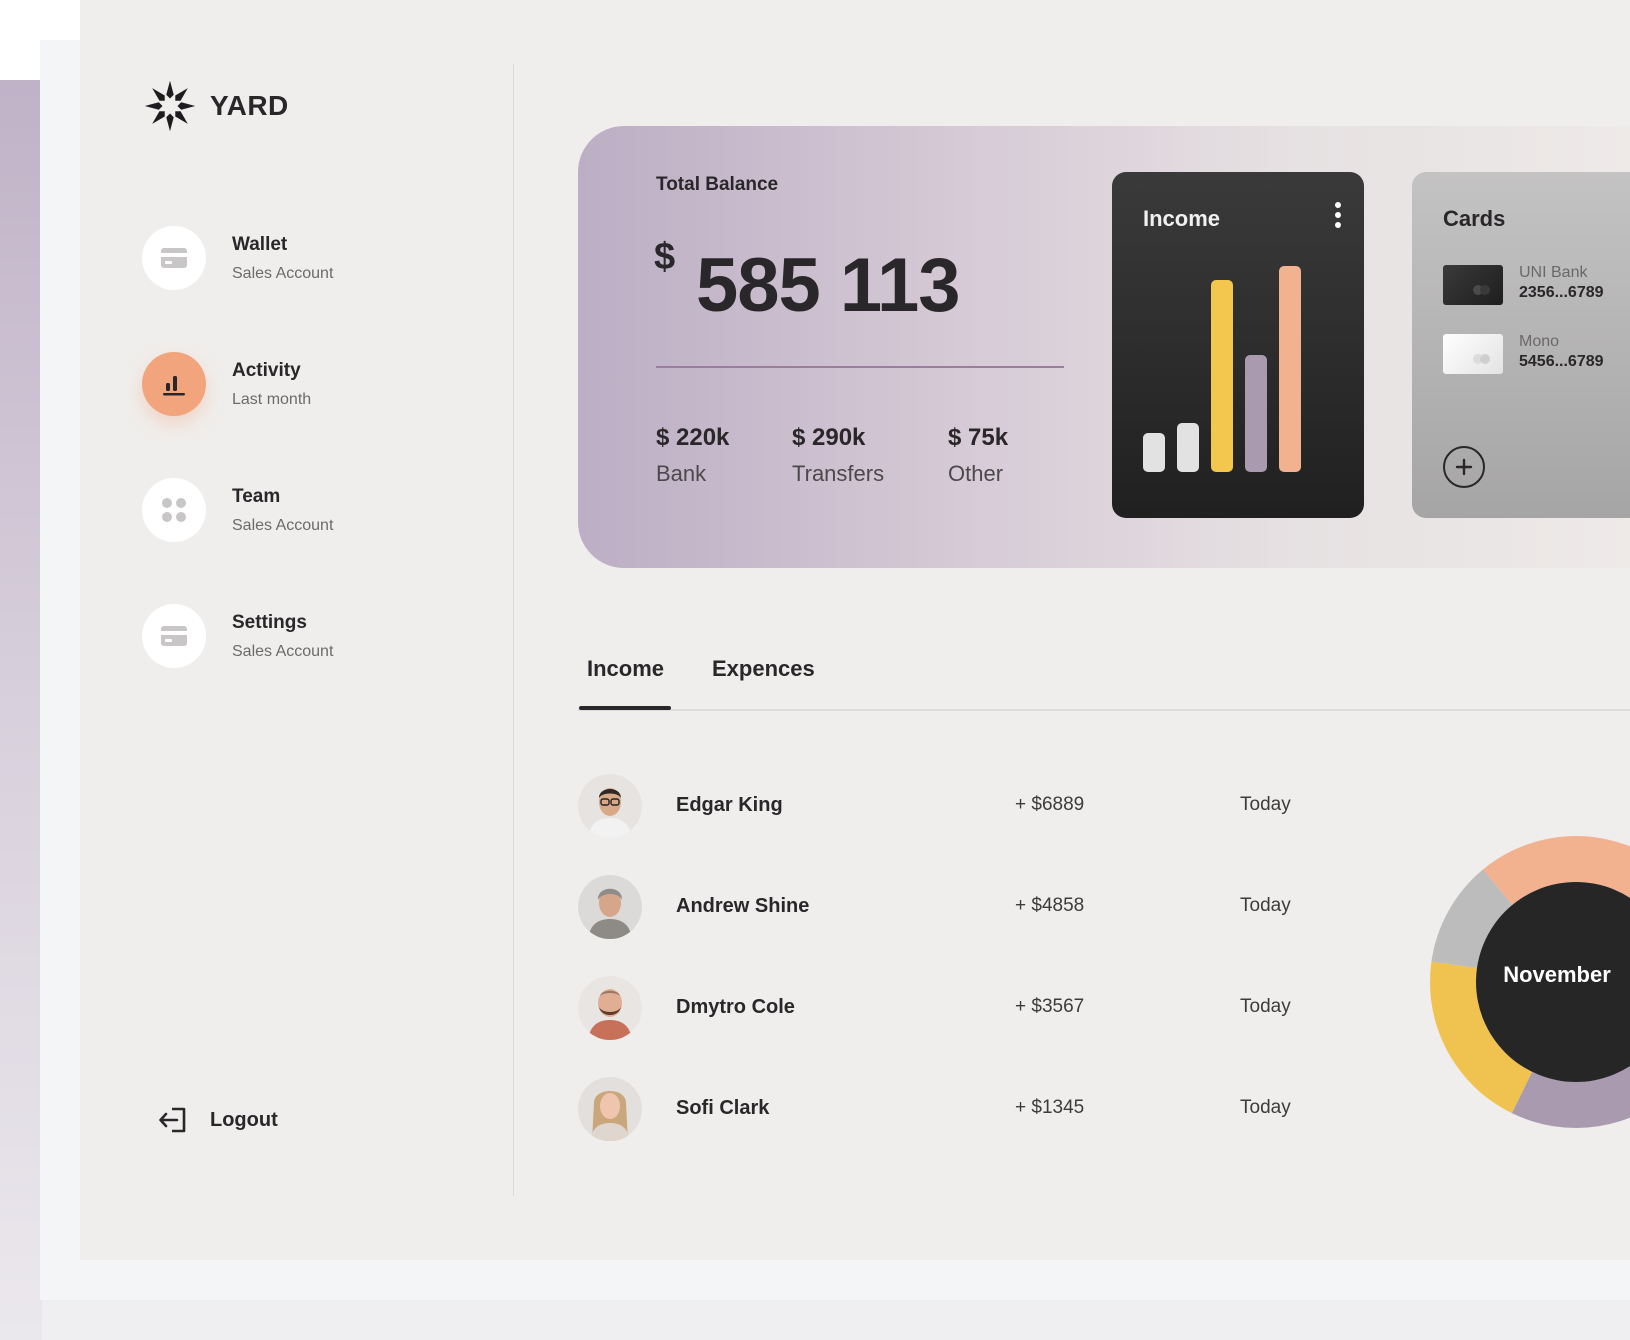 This screenshot has height=1340, width=1630. Describe the element at coordinates (723, 1108) in the screenshot. I see `transaction-name: Sofi Clark` at that location.